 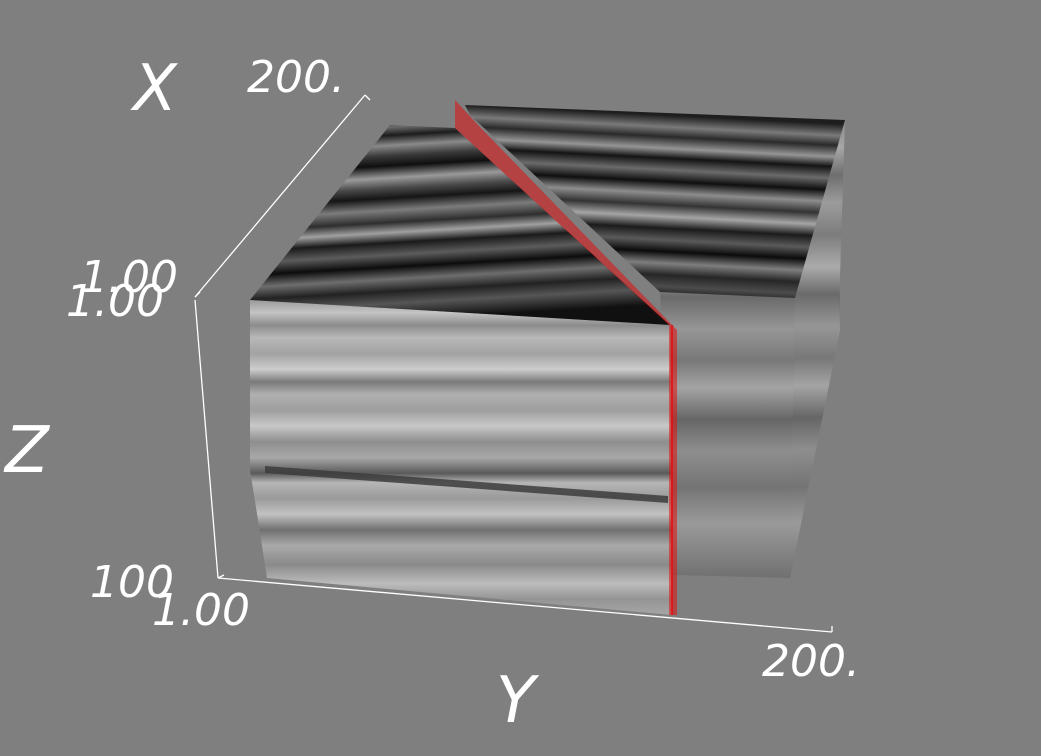 What do you see at coordinates (655, 201) in the screenshot?
I see `volume-top-face-right` at bounding box center [655, 201].